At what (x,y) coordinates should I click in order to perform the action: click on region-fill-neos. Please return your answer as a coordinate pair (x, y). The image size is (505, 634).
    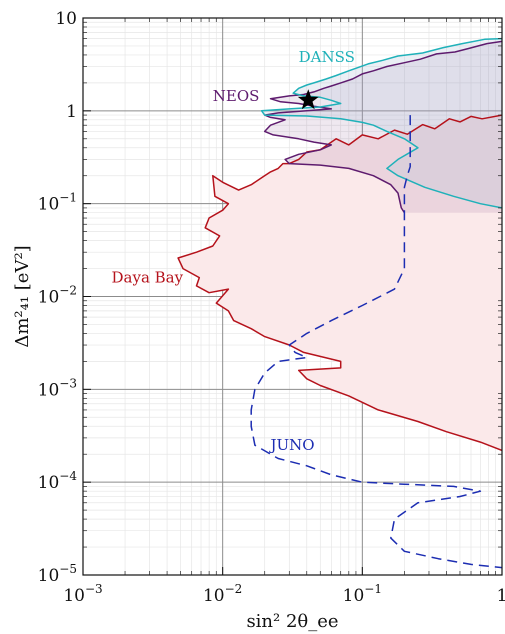
    Looking at the image, I should click on (383, 127).